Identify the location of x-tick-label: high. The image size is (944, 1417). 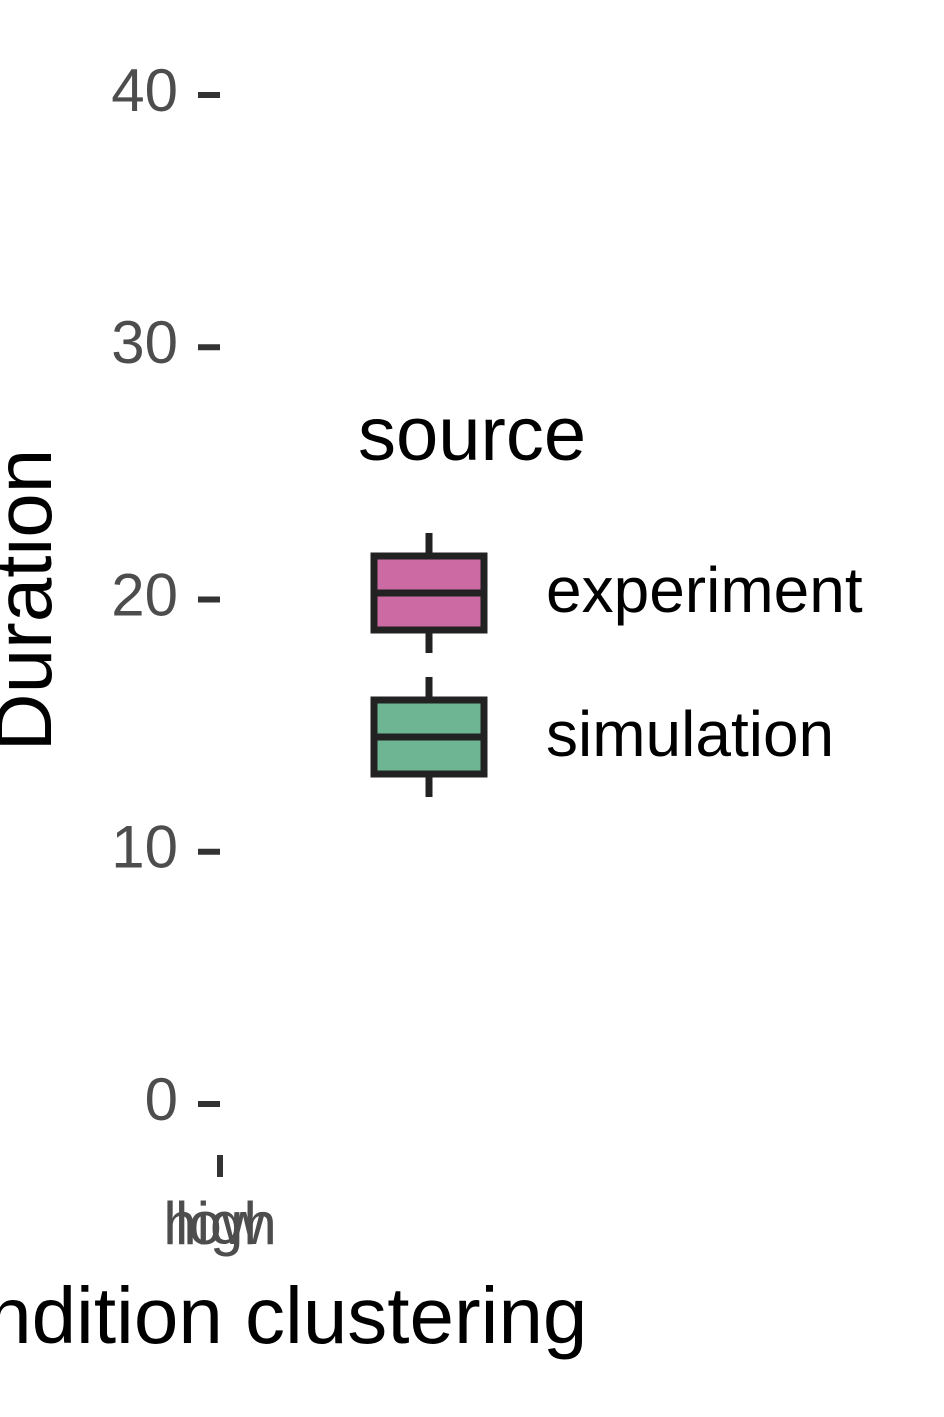
(219, 1223).